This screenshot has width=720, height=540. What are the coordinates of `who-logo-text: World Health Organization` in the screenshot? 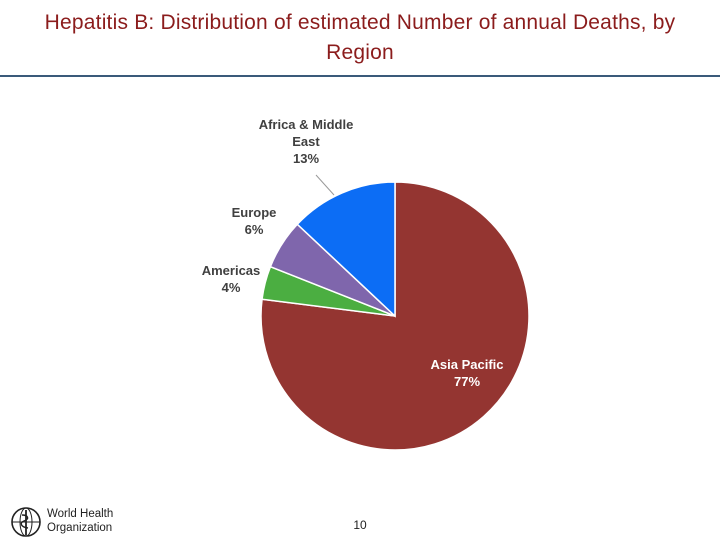 It's located at (80, 521).